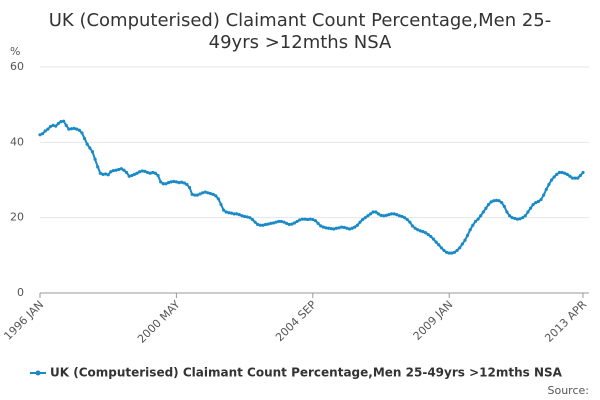 Image resolution: width=600 pixels, height=400 pixels. I want to click on y-tick-label: 0, so click(20, 292).